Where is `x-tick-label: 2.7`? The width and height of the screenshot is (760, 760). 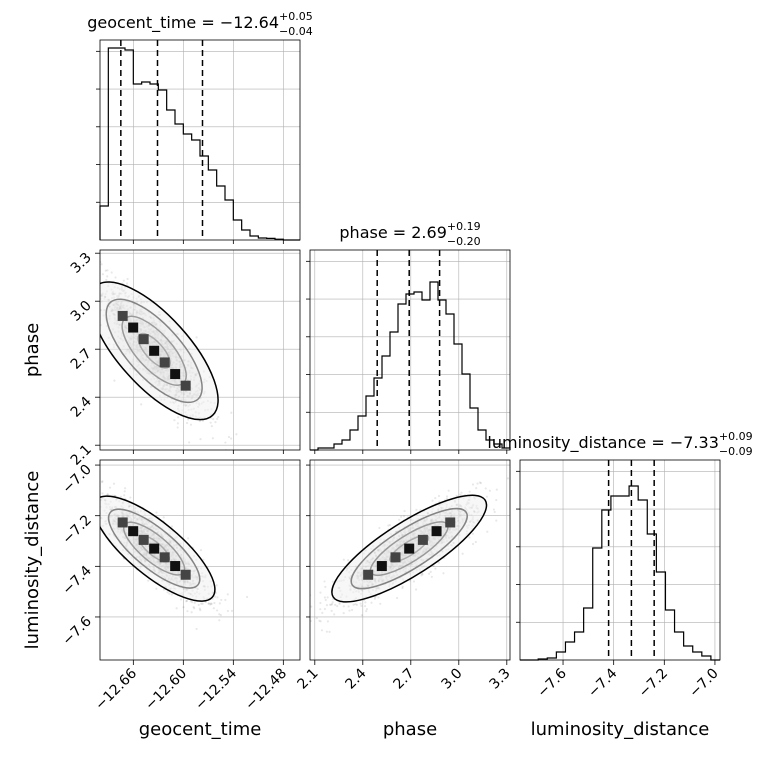 x-tick-label: 2.7 is located at coordinates (404, 679).